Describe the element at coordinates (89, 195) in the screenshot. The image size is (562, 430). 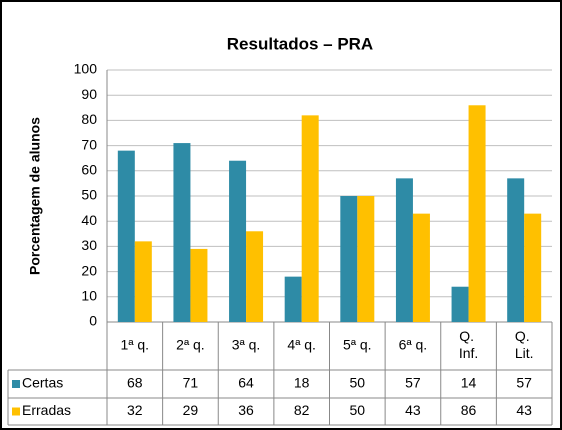
I see `y-tick-label: 50` at that location.